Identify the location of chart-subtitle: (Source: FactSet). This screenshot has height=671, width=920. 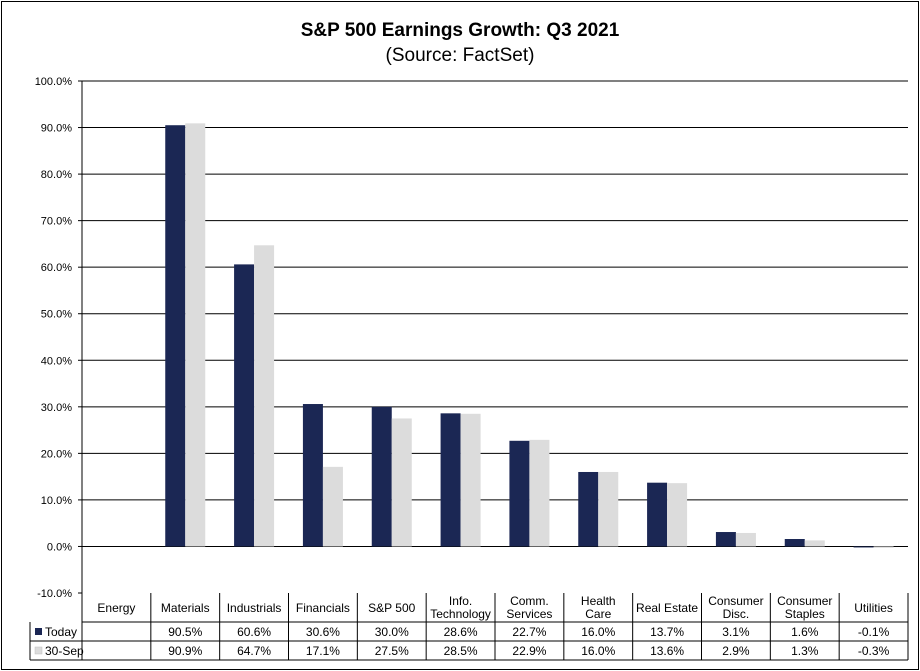
(460, 55).